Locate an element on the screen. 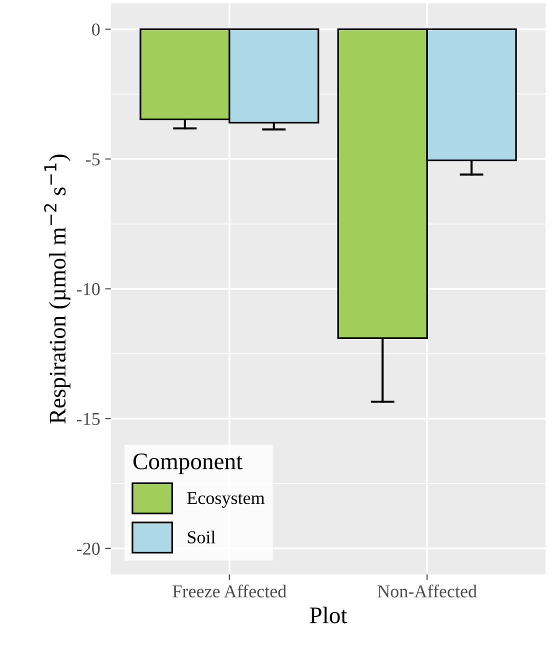  y-tick-label: -20 is located at coordinates (88, 548).